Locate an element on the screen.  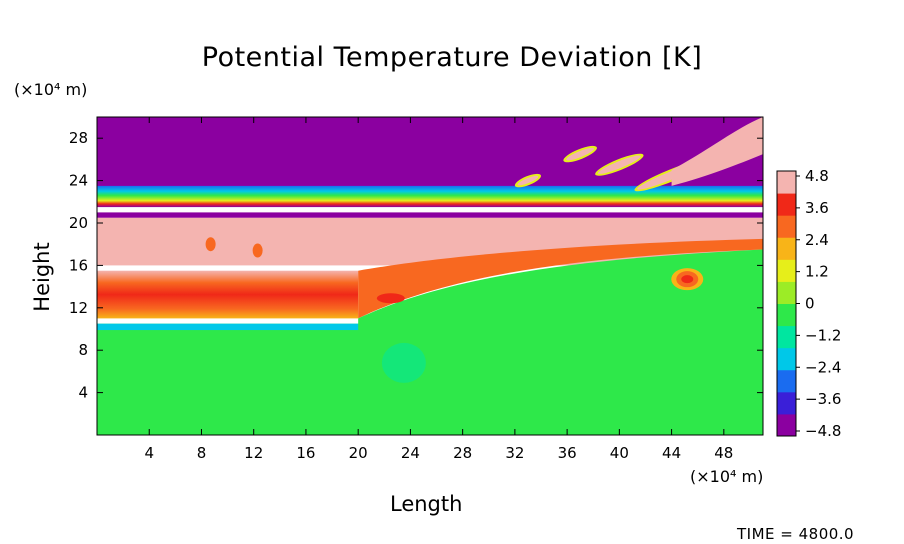
x-axis-label: Length is located at coordinates (426, 504).